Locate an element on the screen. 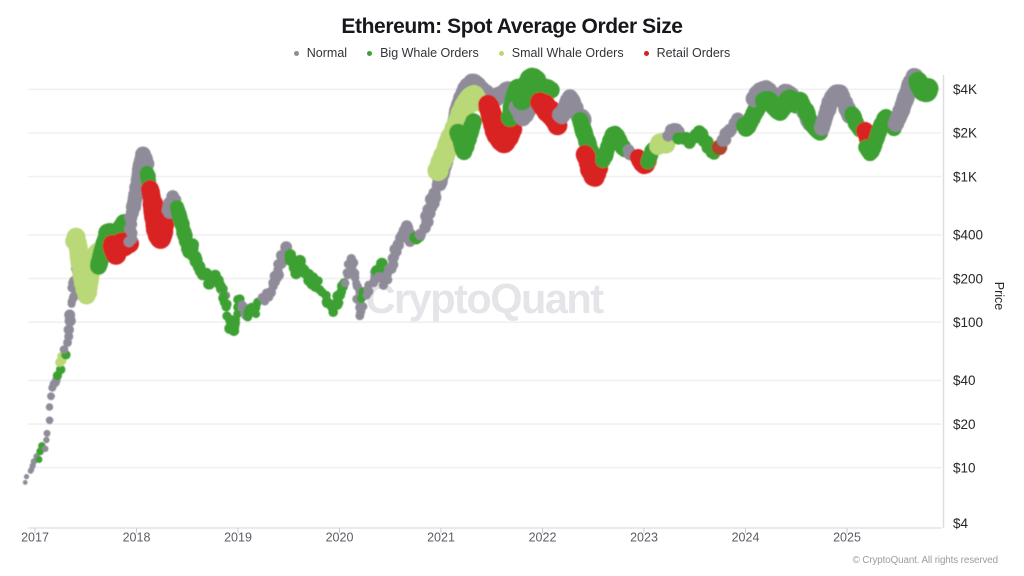 This screenshot has width=1024, height=576. svg-text: $400 is located at coordinates (968, 235).